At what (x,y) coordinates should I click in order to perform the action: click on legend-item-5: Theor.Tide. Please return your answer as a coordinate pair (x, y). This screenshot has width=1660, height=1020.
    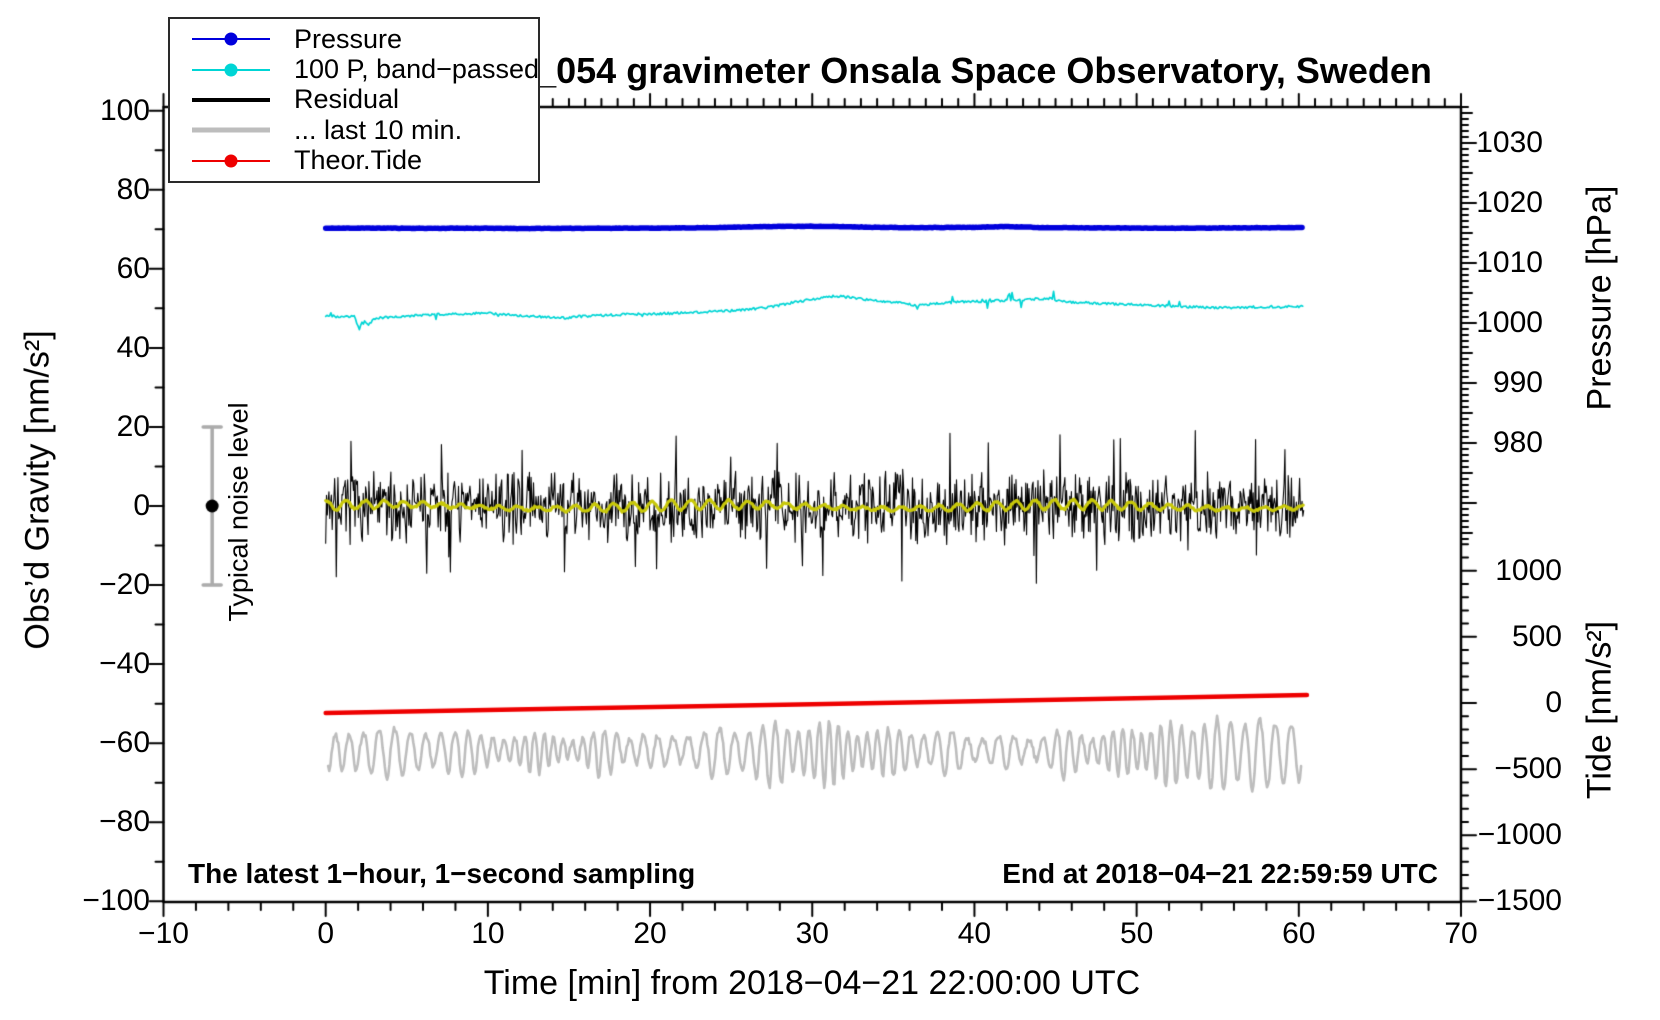
    Looking at the image, I should click on (354, 160).